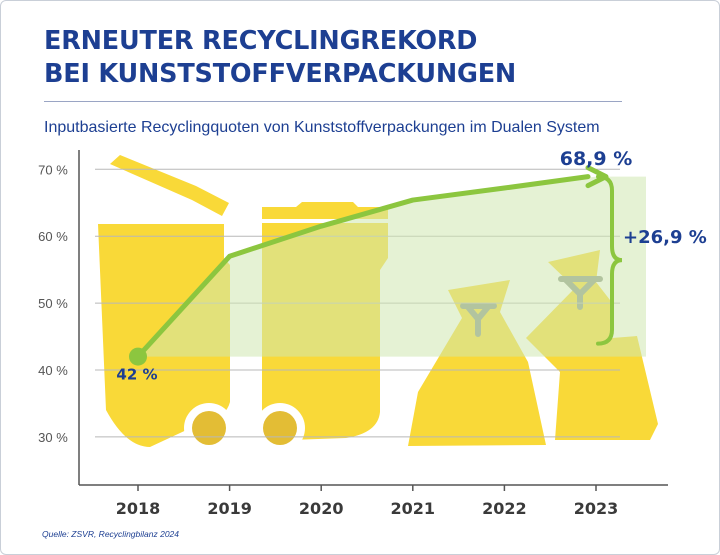  What do you see at coordinates (229, 508) in the screenshot?
I see `x-tick-label: 2019` at bounding box center [229, 508].